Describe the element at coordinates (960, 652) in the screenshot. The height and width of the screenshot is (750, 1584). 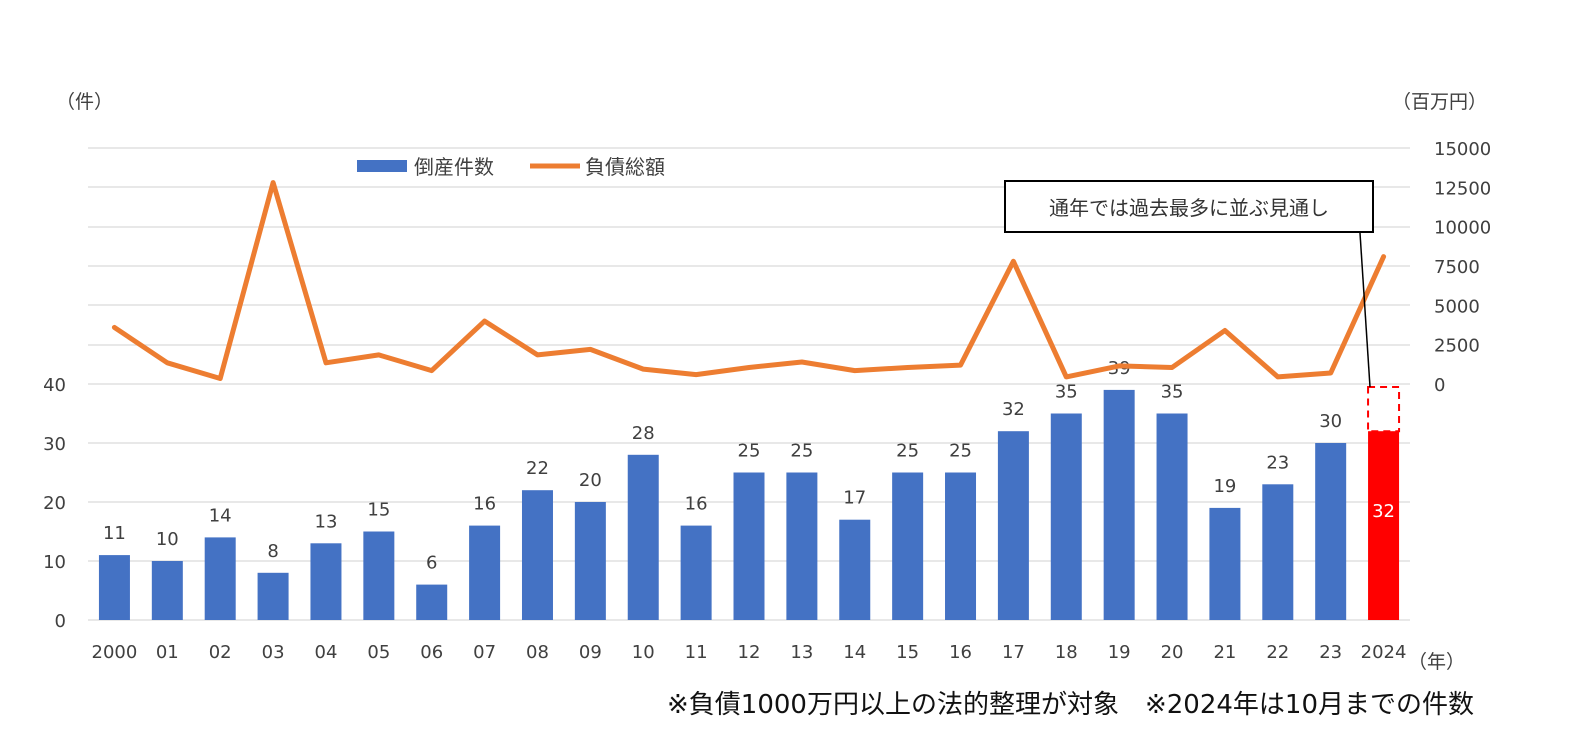
I see `x-tick-label: 16` at that location.